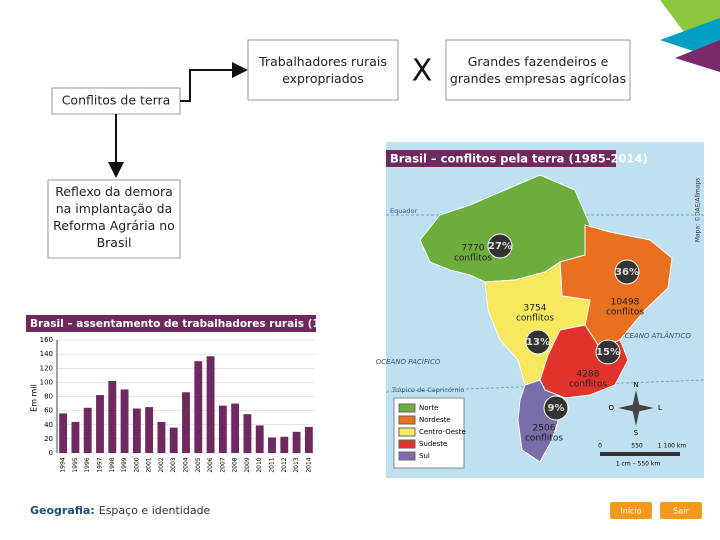 The width and height of the screenshot is (720, 540). I want to click on y-tick-label: 60, so click(48, 411).